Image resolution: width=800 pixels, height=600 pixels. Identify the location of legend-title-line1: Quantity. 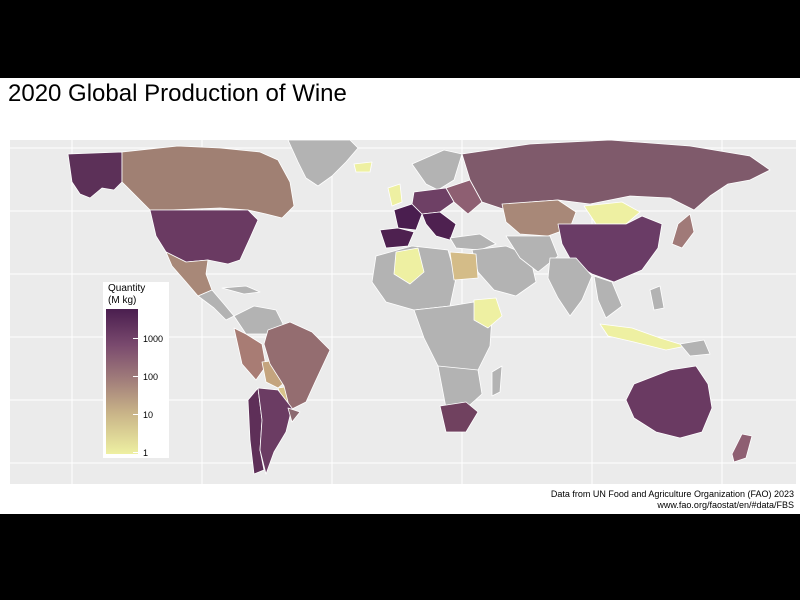
(127, 288).